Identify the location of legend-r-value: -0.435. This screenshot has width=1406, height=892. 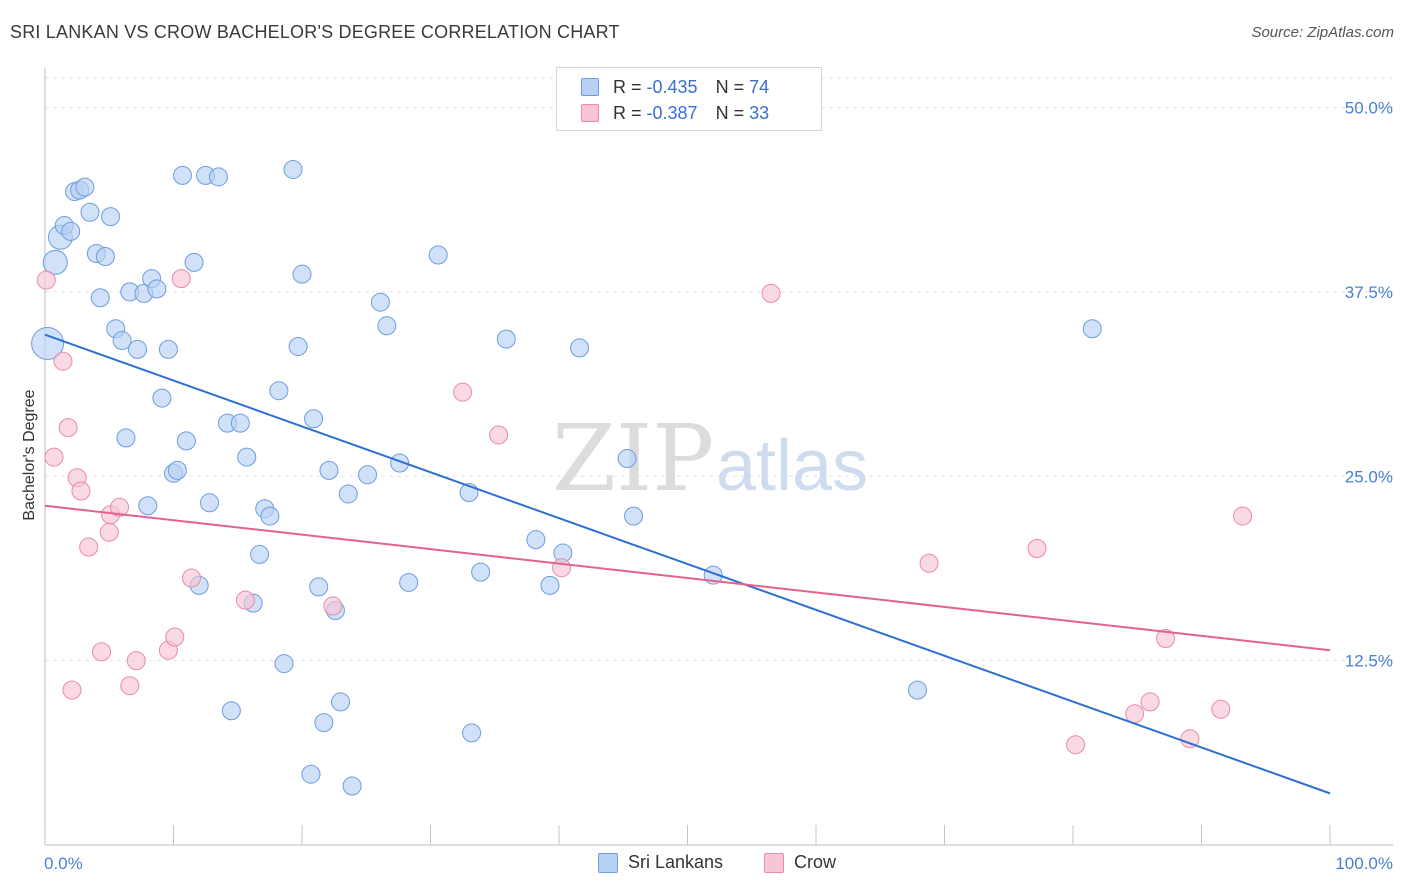
(672, 86).